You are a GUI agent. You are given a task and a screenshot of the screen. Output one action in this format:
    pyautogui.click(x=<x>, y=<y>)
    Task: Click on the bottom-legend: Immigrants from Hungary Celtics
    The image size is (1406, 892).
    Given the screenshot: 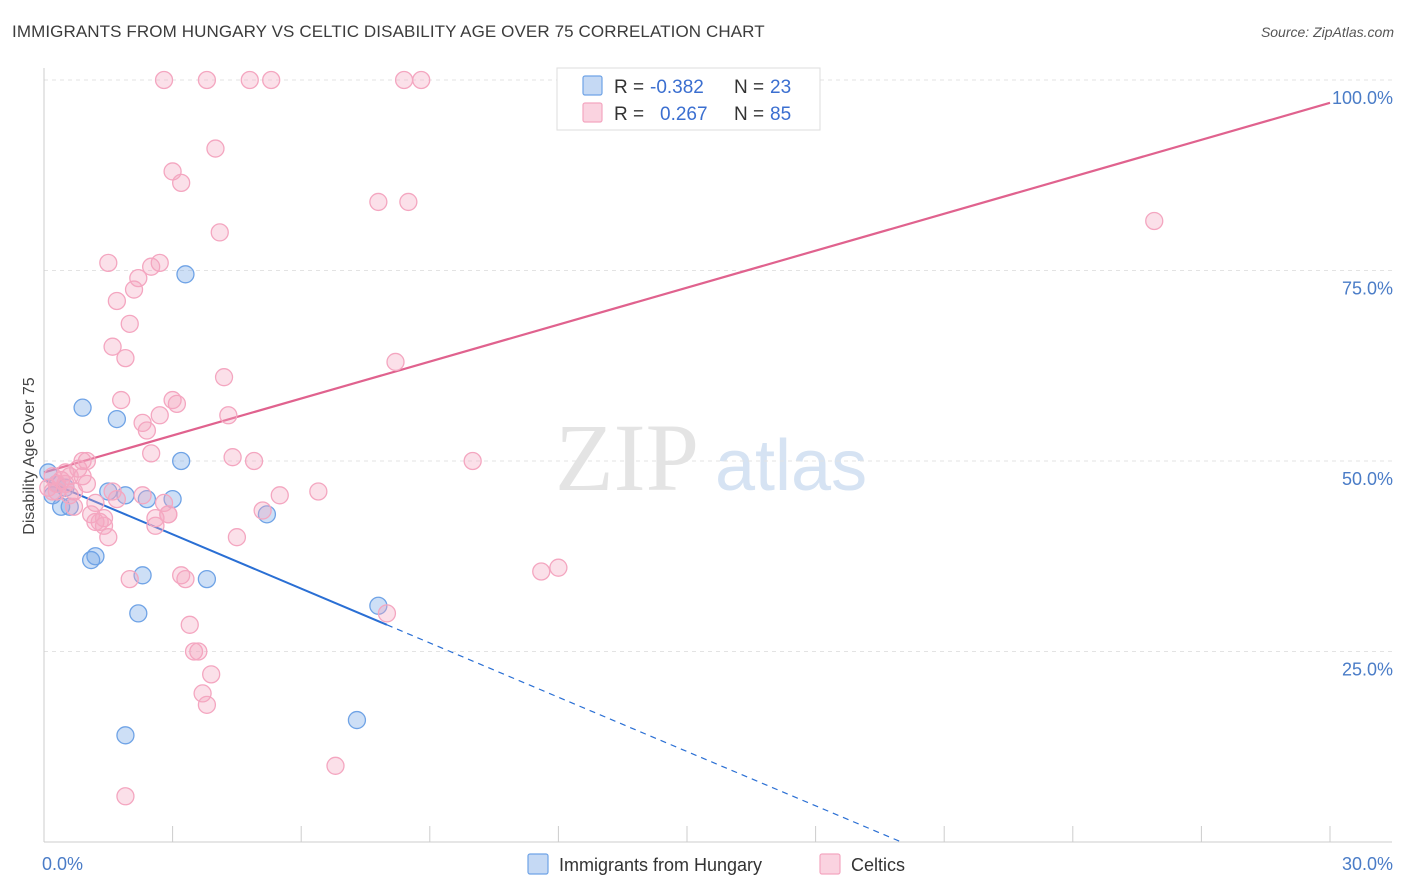 What is the action you would take?
    pyautogui.click(x=716, y=864)
    